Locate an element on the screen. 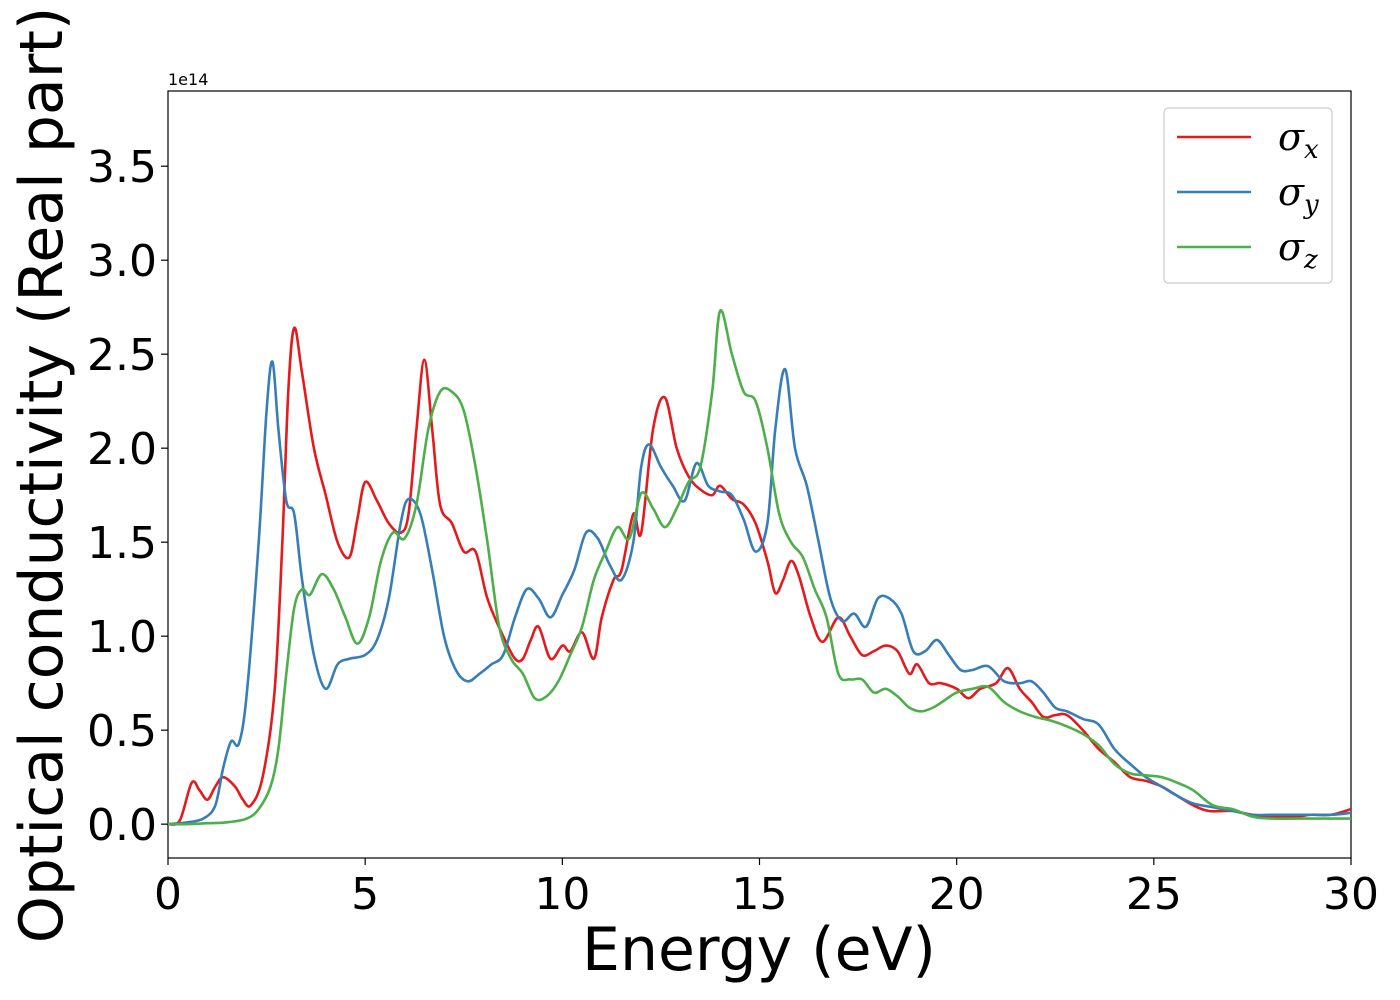  y-tick-label: 3.0 is located at coordinates (122, 261).